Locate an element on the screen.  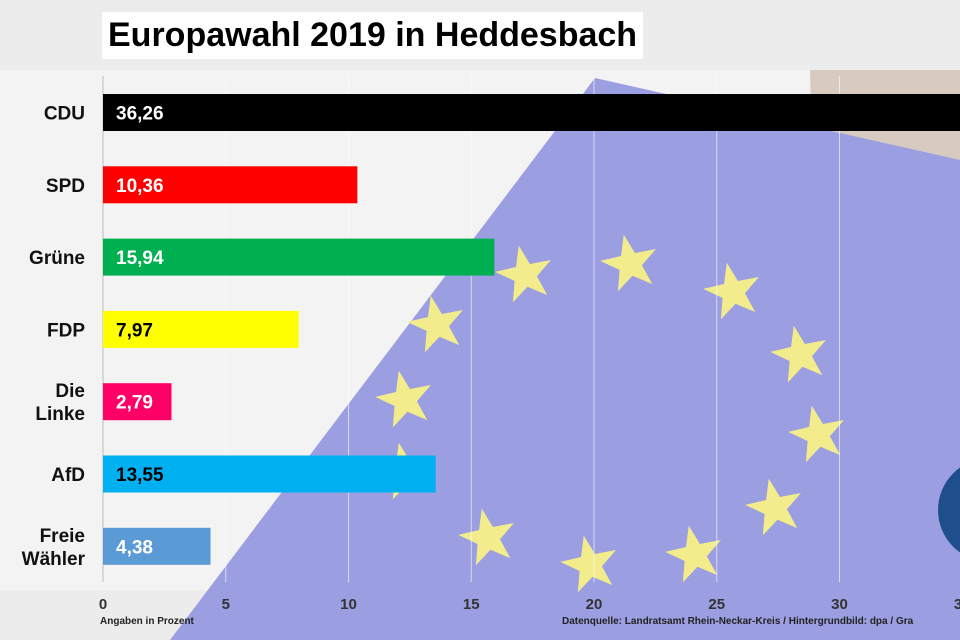
category-label-2: Grüne is located at coordinates (57, 258).